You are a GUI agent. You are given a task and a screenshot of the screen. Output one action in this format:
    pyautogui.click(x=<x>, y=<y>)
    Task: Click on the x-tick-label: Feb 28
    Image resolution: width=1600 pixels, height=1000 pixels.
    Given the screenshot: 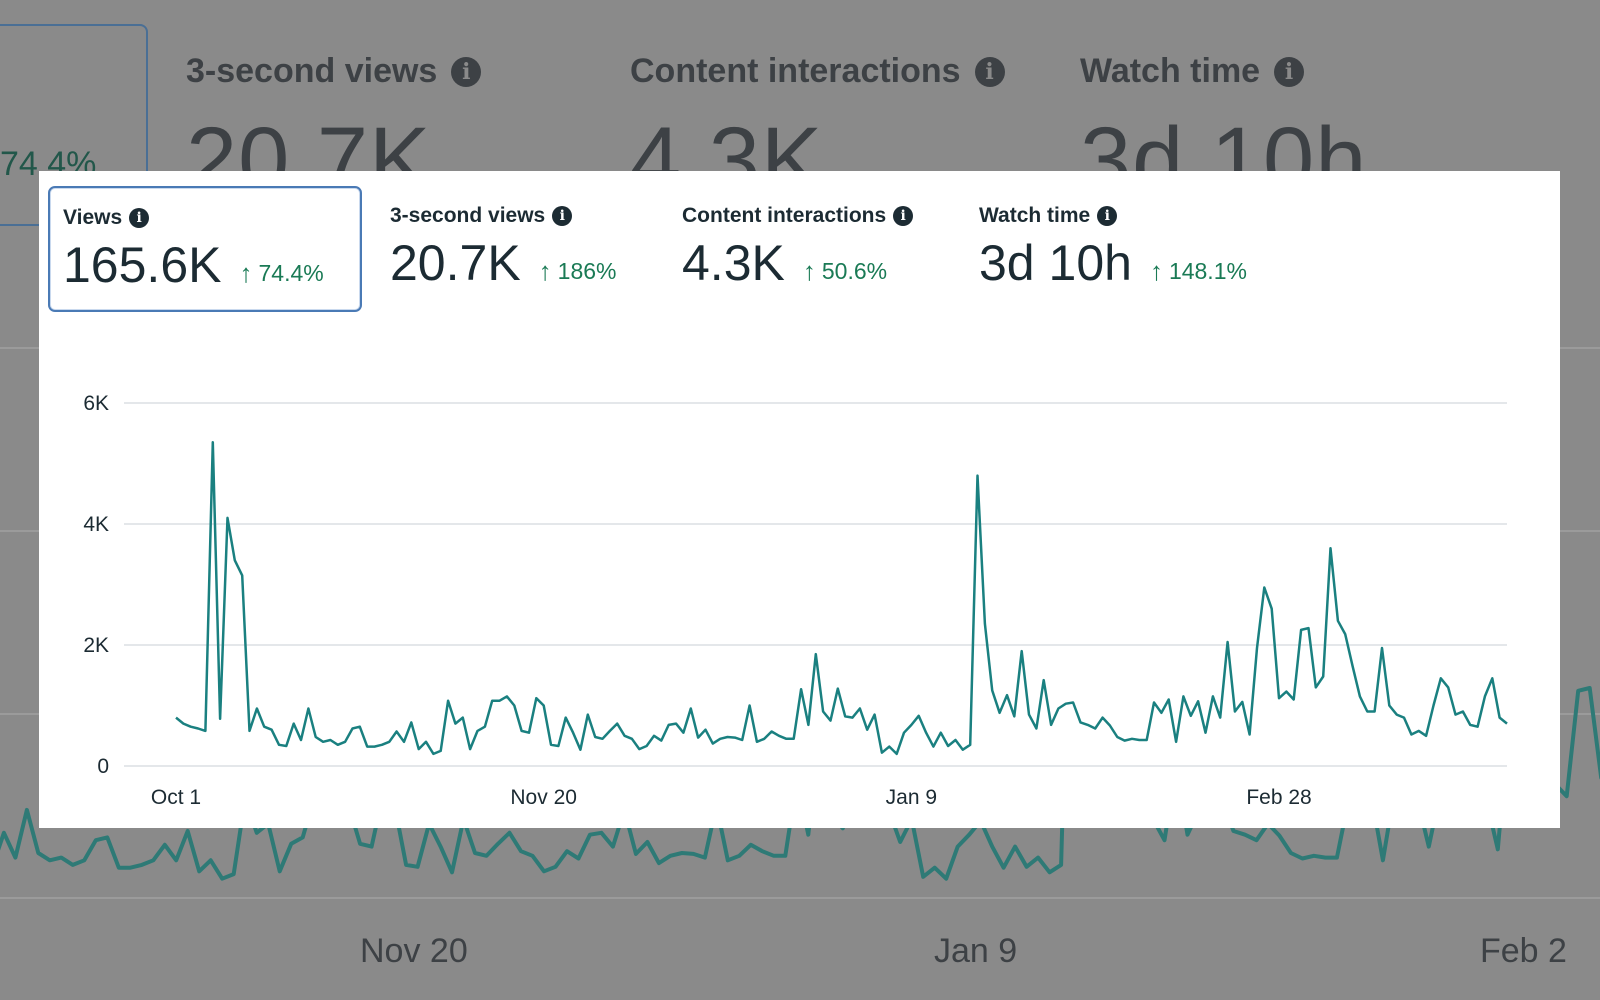 What is the action you would take?
    pyautogui.click(x=1278, y=797)
    